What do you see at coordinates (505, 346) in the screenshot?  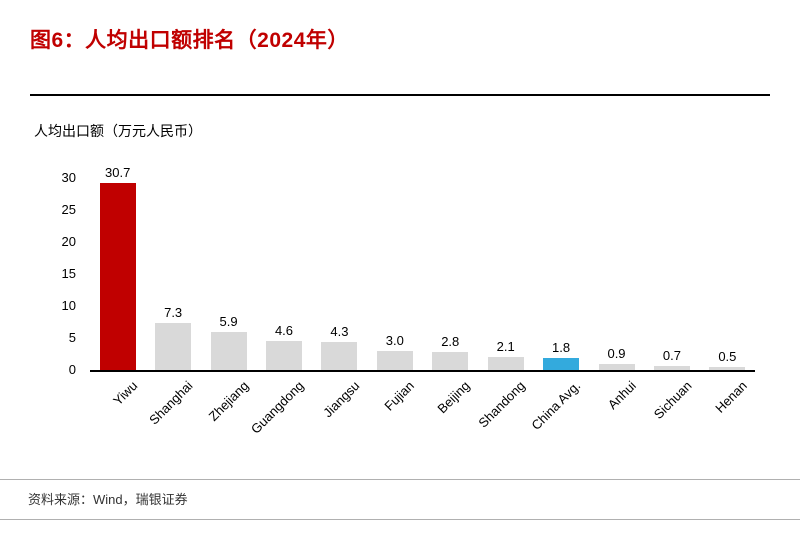 I see `bar-value-label: 2.1` at bounding box center [505, 346].